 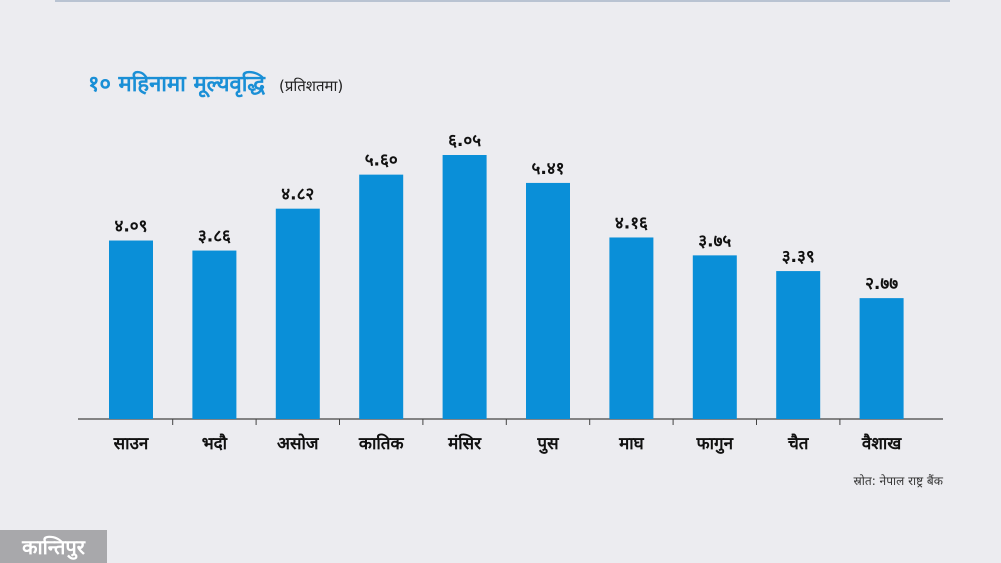 I want to click on source-note: स्रोत: नेपाल राष्ट्र बैंक, so click(x=898, y=481).